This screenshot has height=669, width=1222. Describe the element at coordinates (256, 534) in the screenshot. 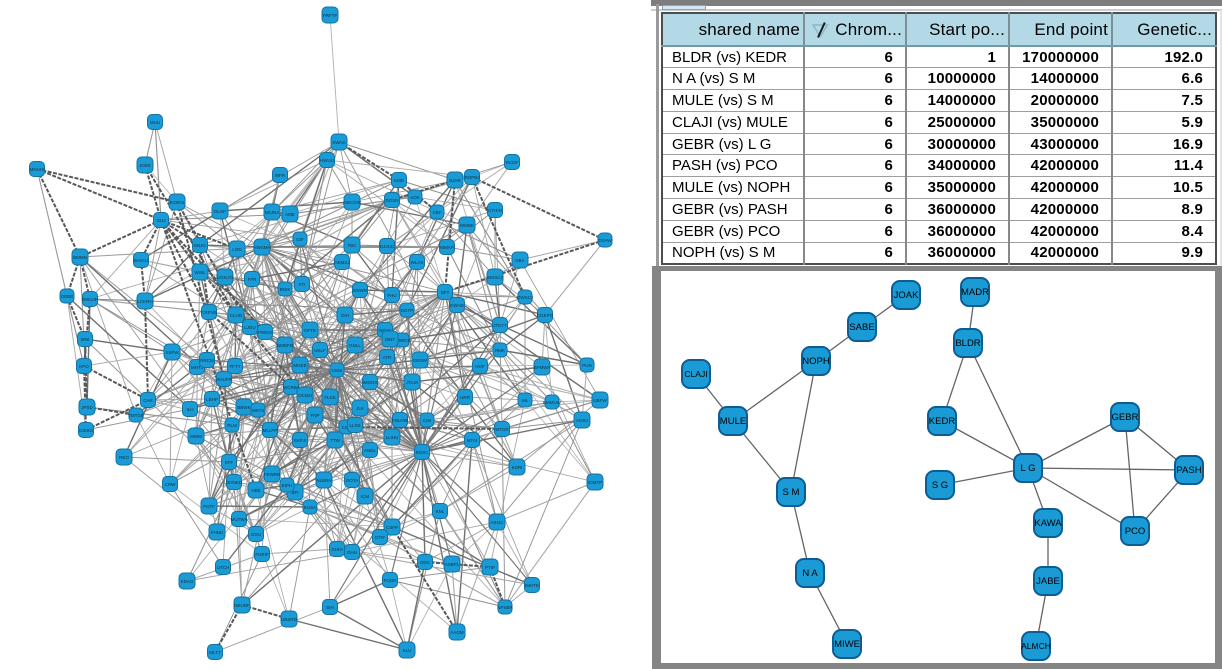

I see `svg-text: GOU` at that location.